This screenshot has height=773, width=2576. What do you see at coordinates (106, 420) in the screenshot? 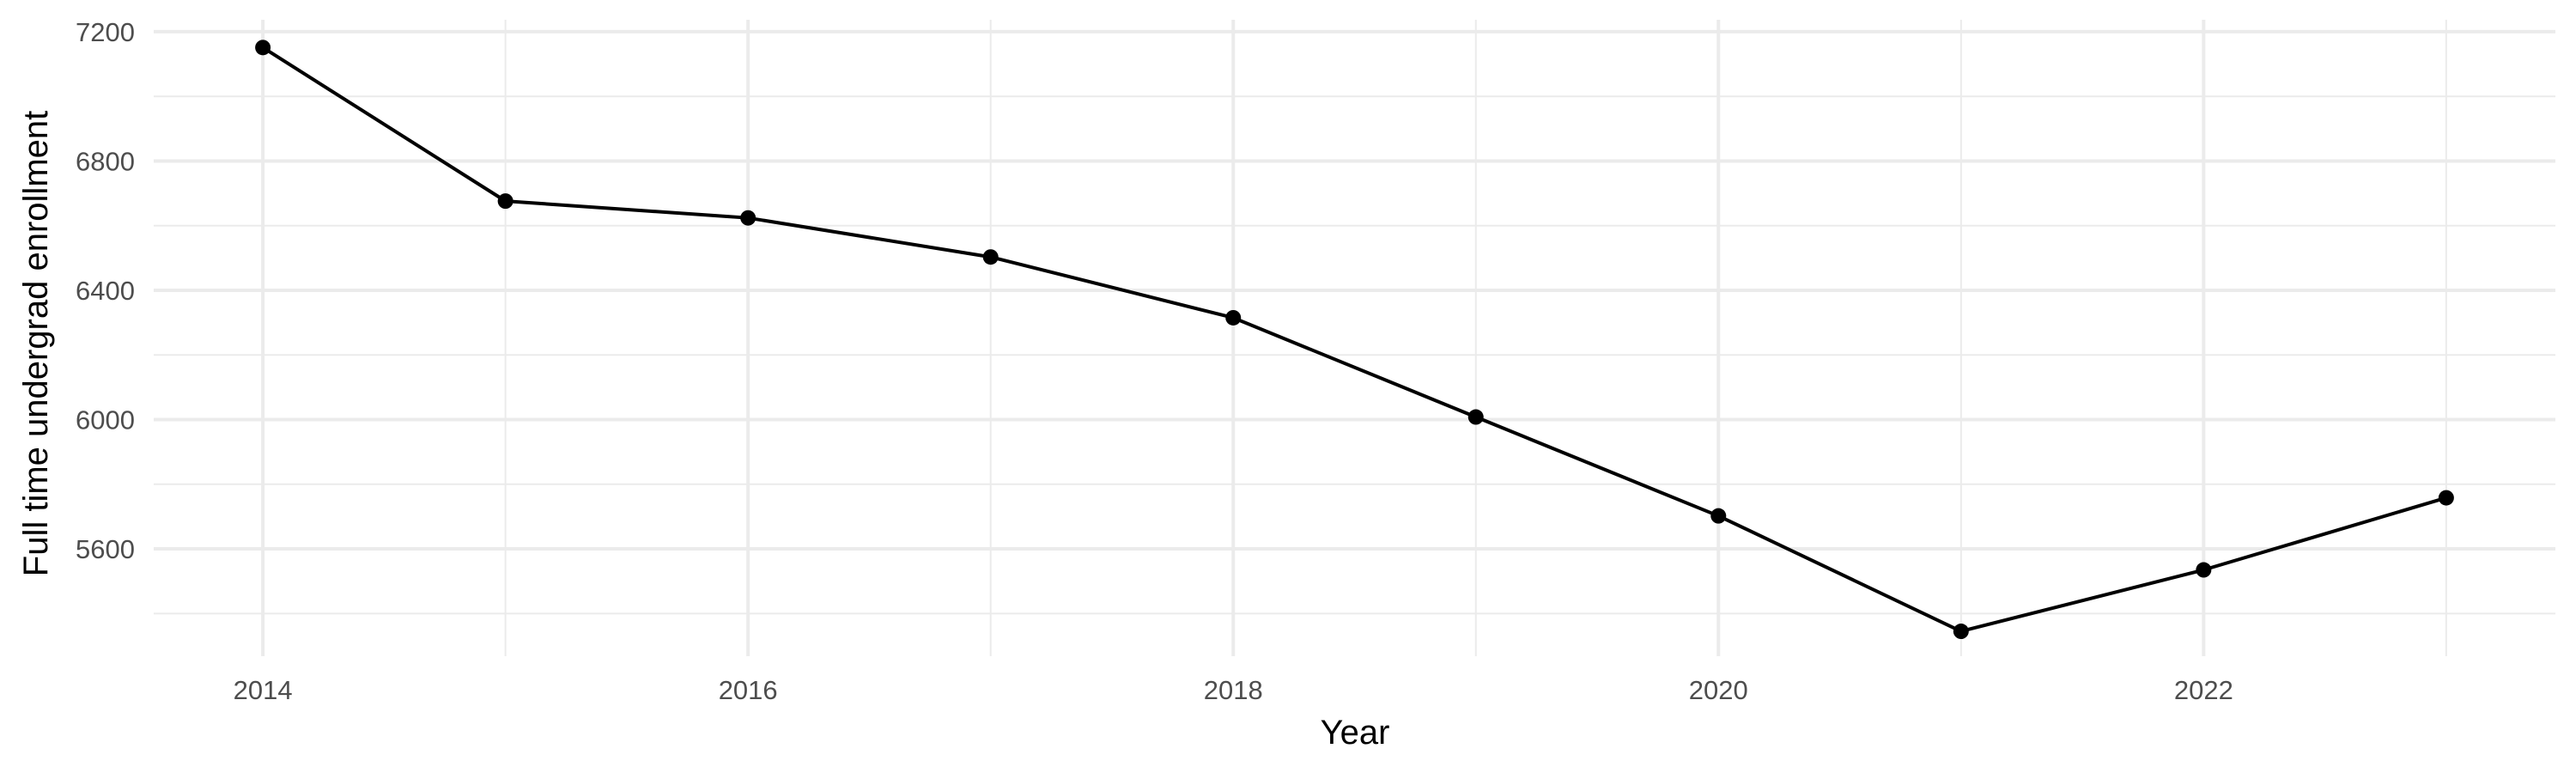
I see `y-tick-label: 6000` at bounding box center [106, 420].